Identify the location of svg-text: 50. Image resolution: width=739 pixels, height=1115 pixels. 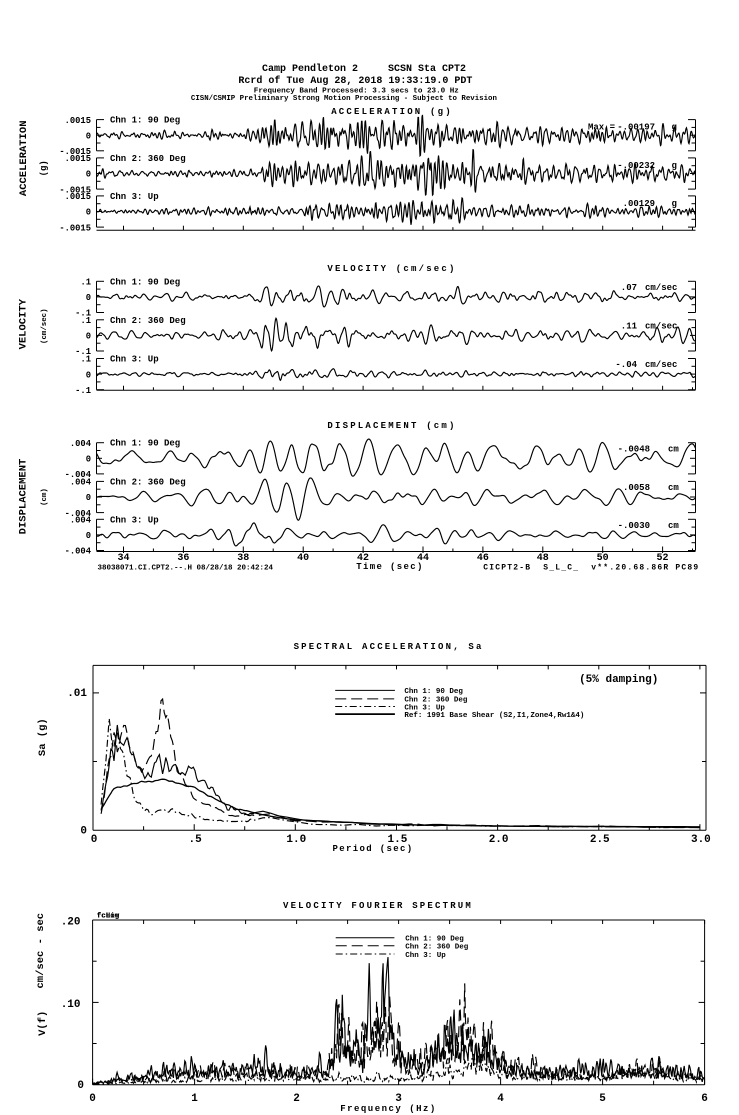
(603, 558).